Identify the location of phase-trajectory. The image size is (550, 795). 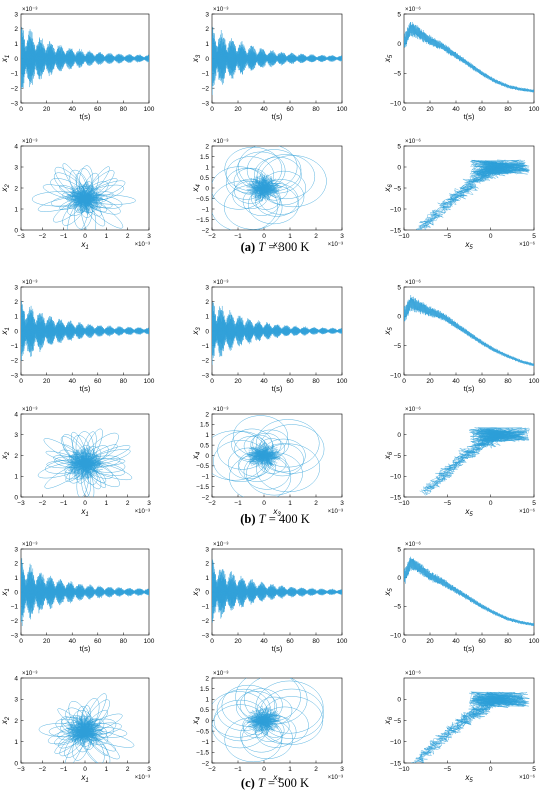
(464, 195).